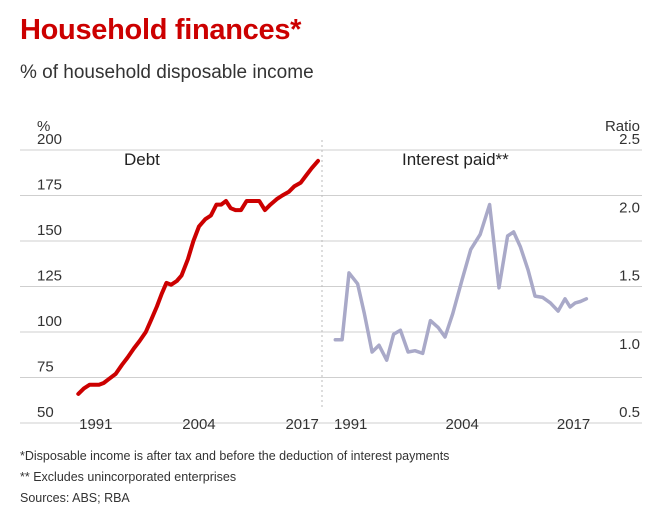  What do you see at coordinates (49, 185) in the screenshot?
I see `y-tick-label-left: 175` at bounding box center [49, 185].